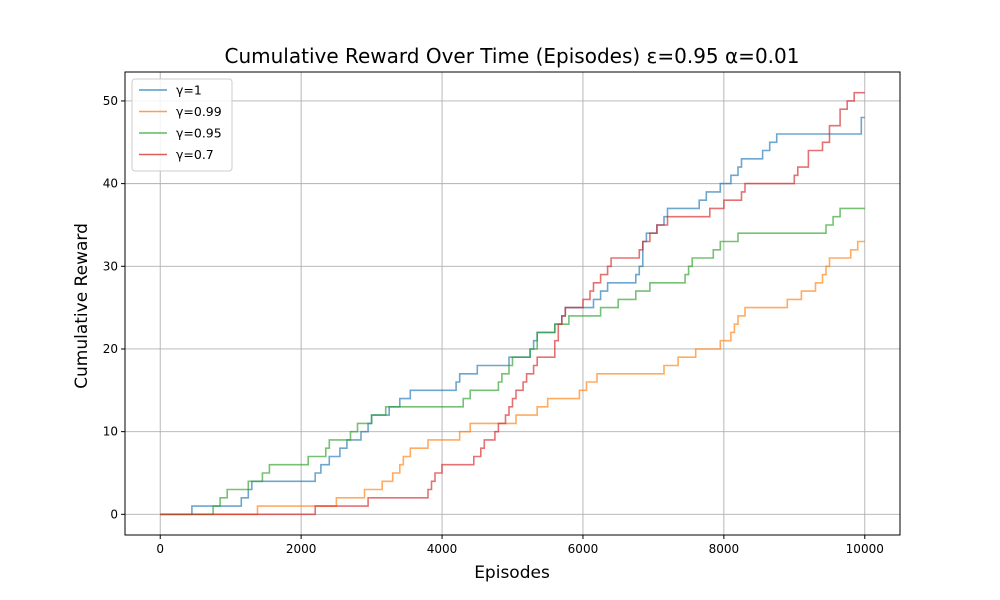 This screenshot has height=600, width=1000. I want to click on y-tick-label: 40, so click(110, 184).